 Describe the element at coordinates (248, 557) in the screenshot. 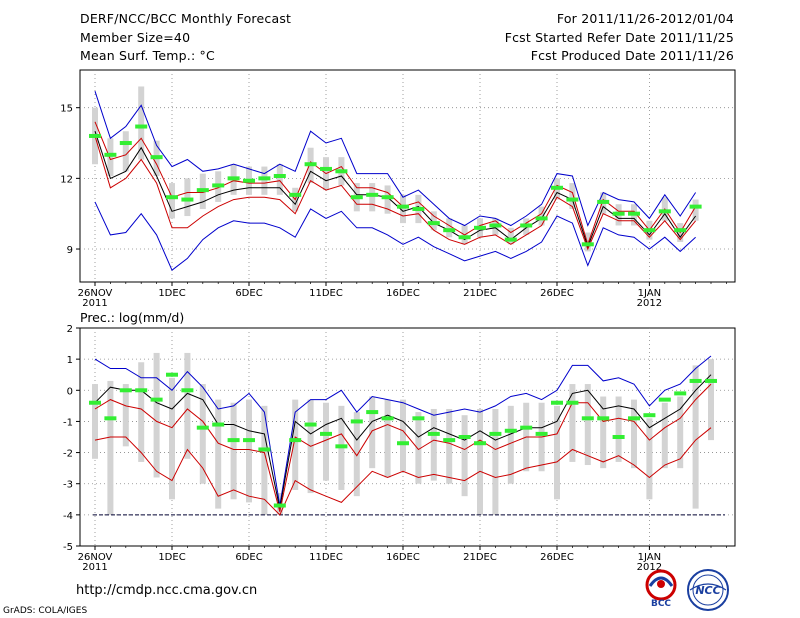

I see `prec-xtick-label: 6DEC` at that location.